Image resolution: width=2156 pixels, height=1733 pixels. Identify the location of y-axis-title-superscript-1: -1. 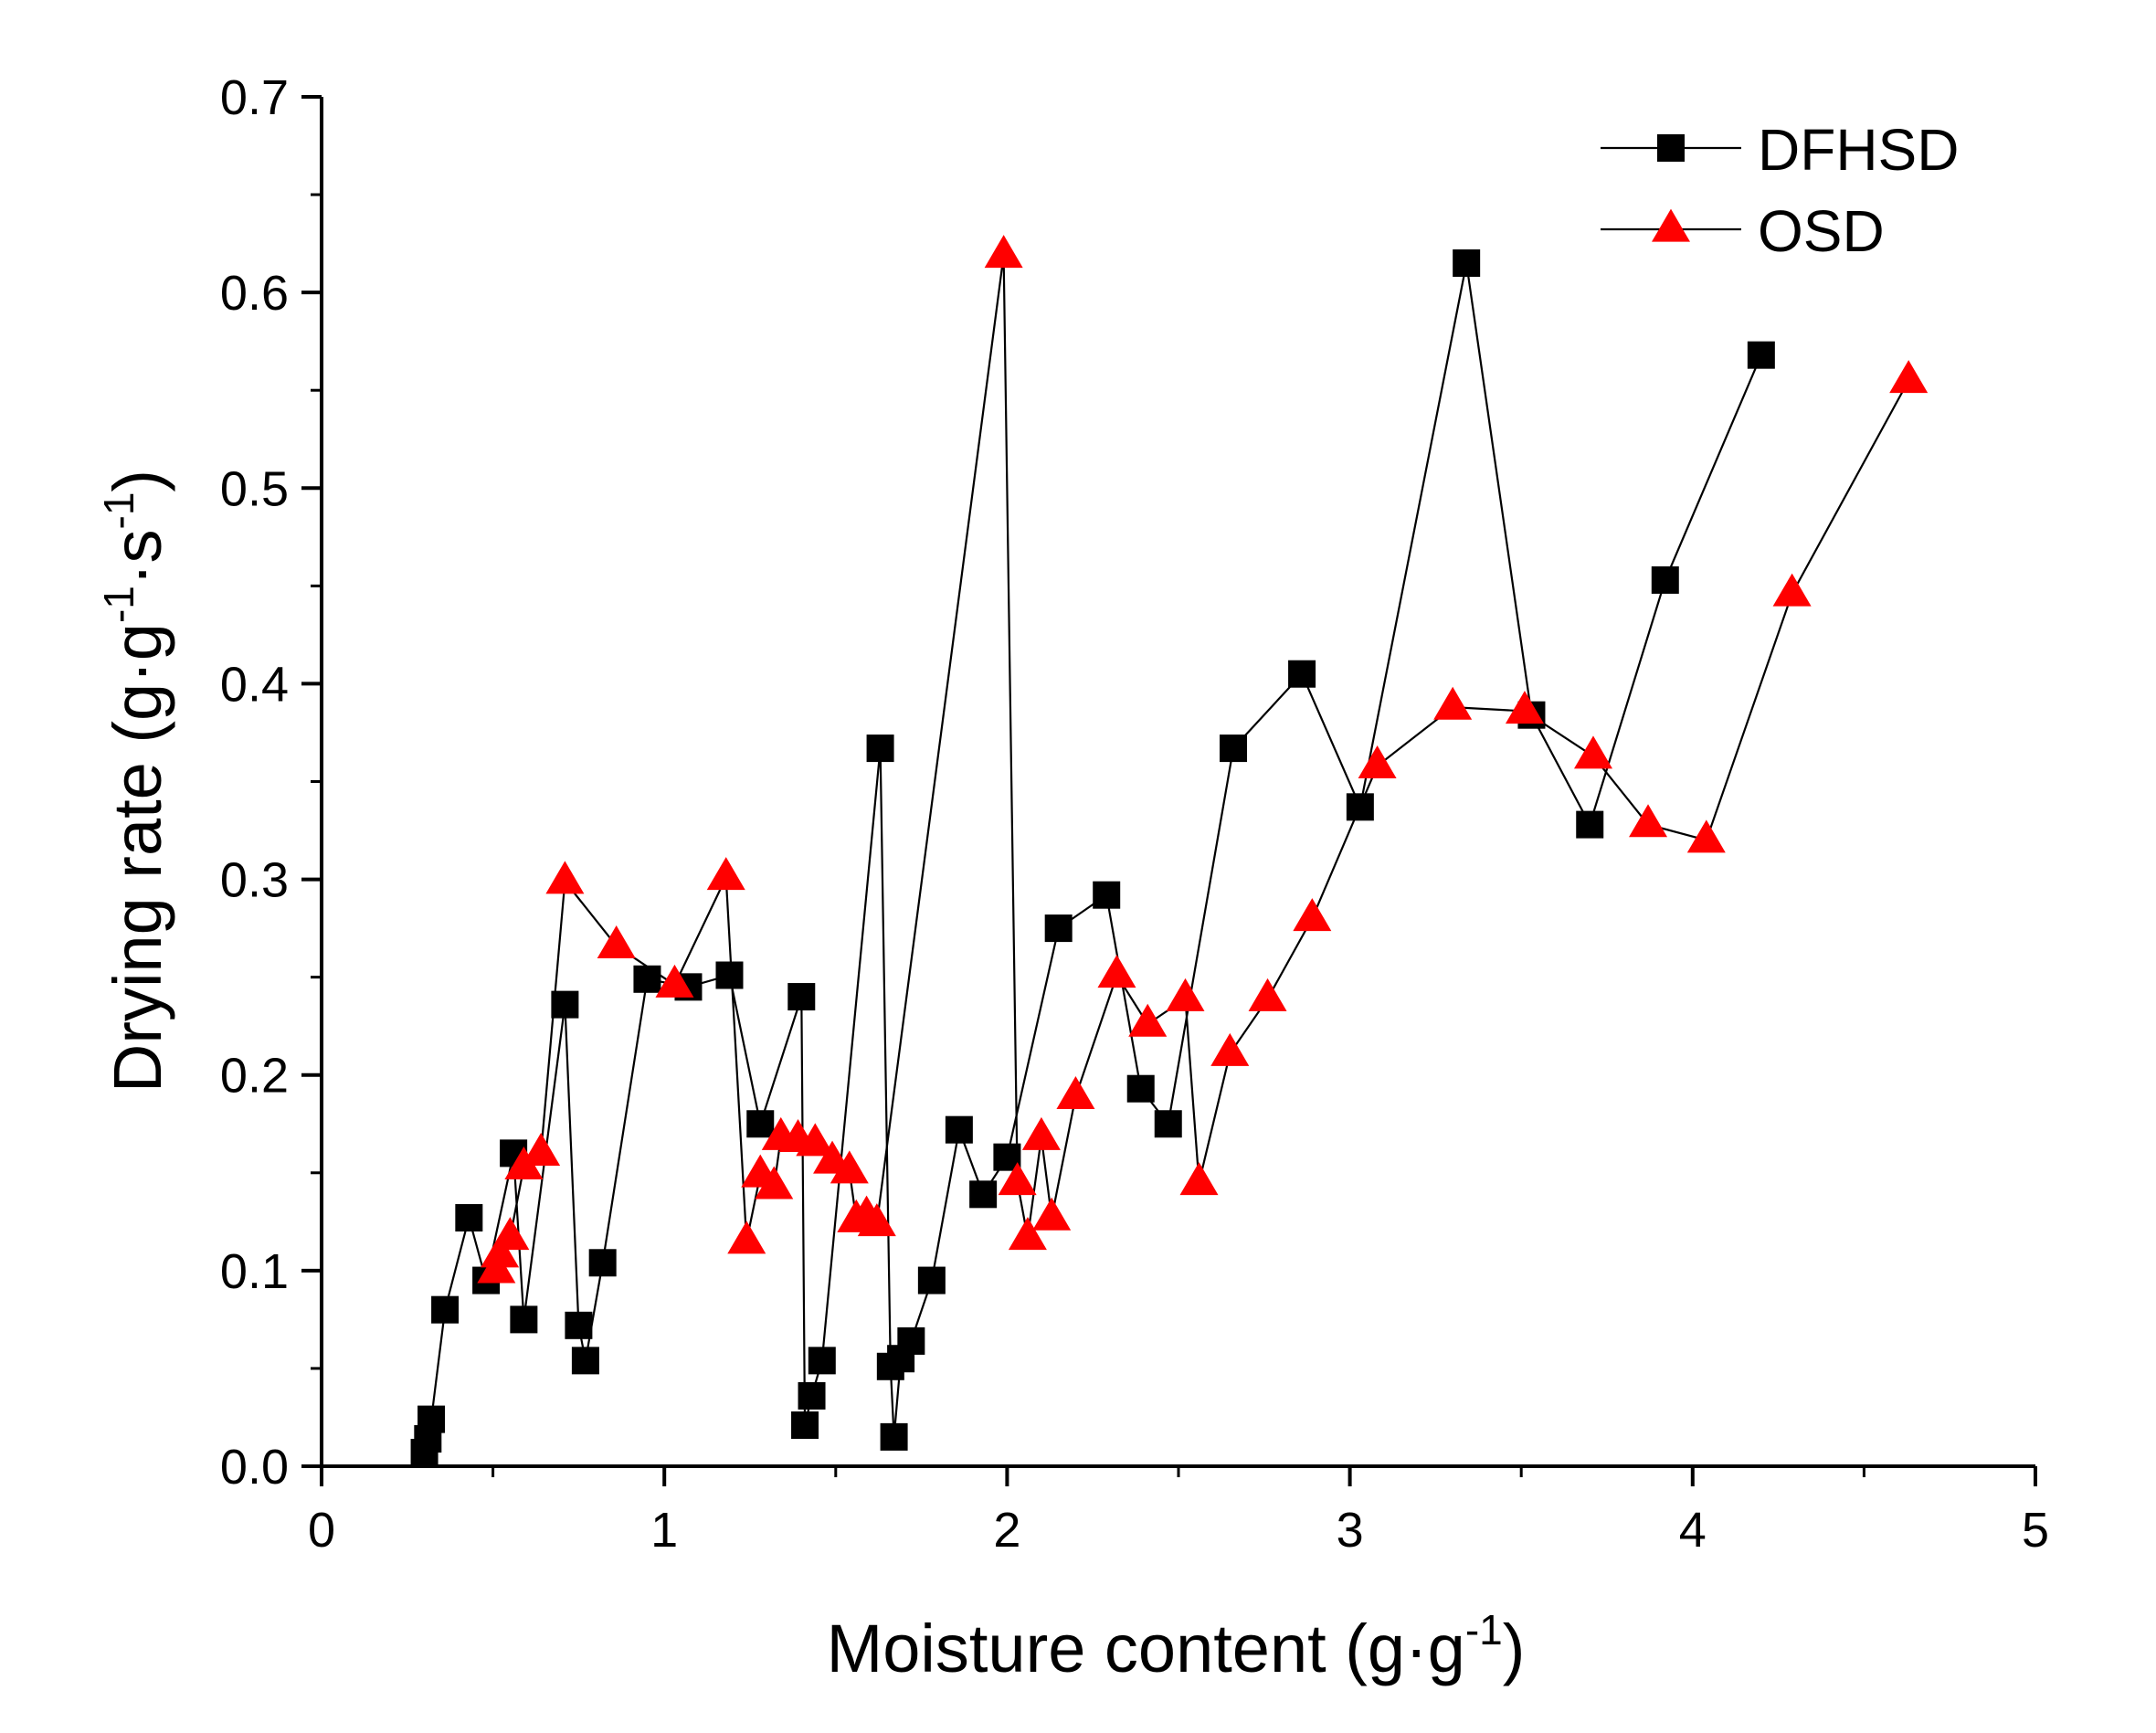
(119, 605).